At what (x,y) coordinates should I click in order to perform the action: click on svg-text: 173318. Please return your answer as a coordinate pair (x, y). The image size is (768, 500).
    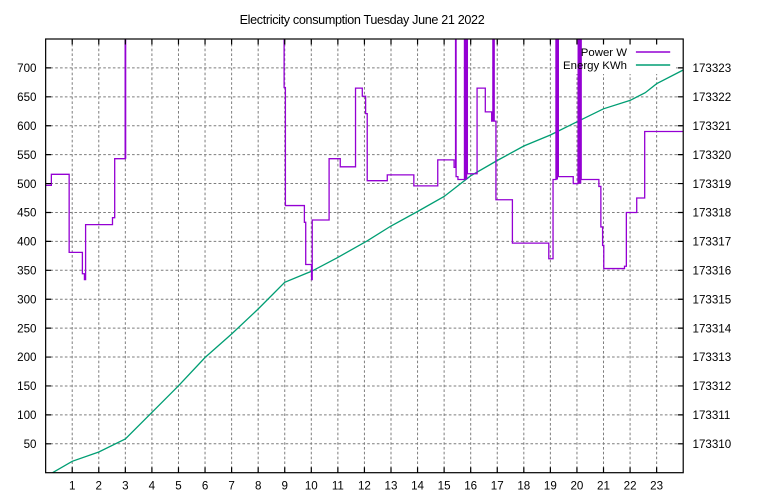
    Looking at the image, I should click on (712, 213).